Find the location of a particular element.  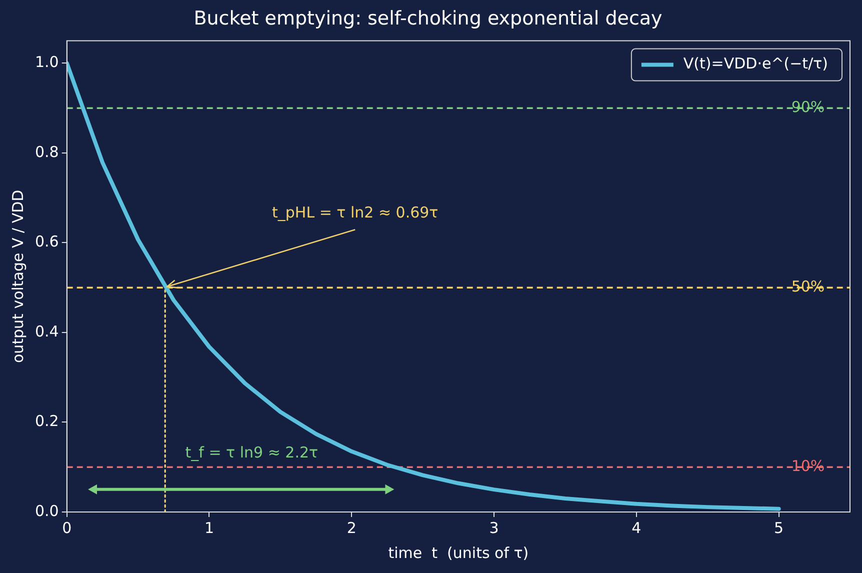

x-tick-label: 1 is located at coordinates (209, 527).